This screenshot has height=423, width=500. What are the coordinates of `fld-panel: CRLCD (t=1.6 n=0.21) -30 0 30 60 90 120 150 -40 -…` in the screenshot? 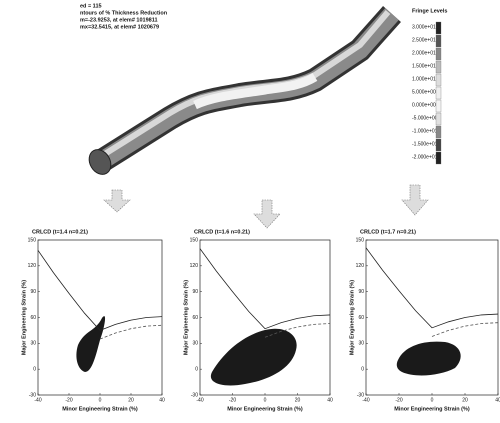 It's located at (258, 320).